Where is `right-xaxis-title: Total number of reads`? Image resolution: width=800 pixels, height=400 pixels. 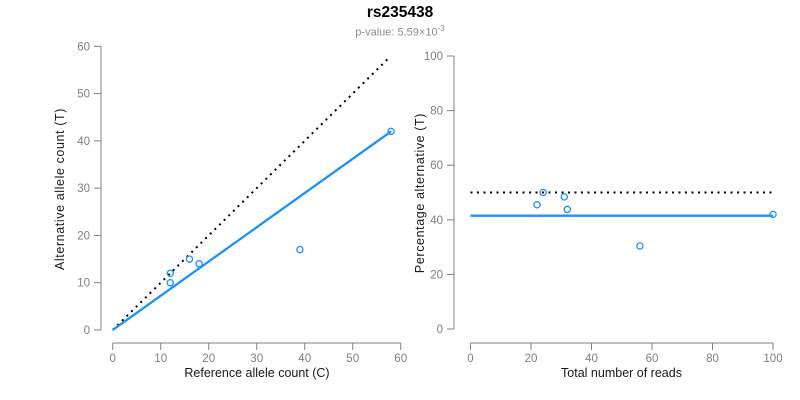
right-xaxis-title: Total number of reads is located at coordinates (621, 373).